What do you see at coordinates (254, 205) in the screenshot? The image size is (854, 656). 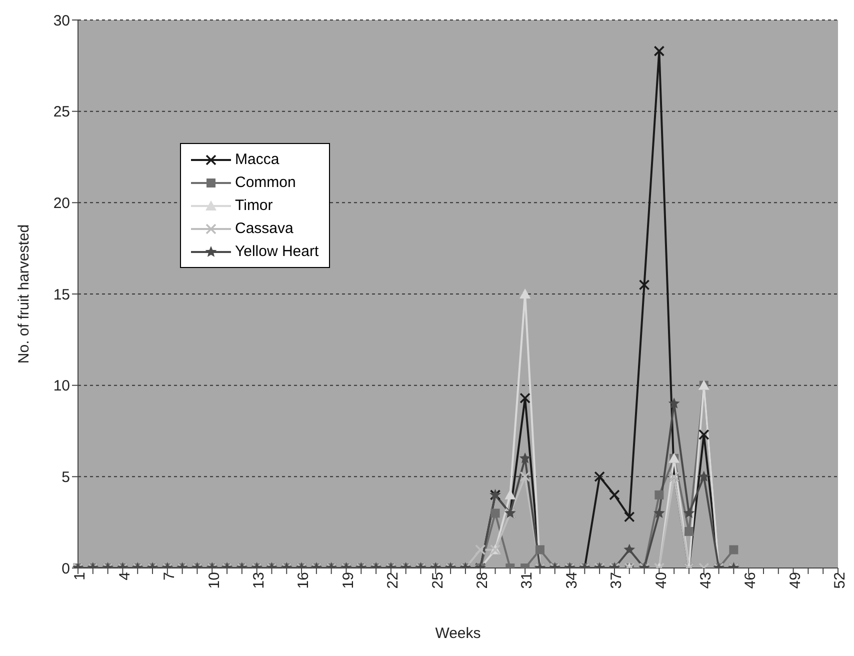 I see `legend-label: Timor` at bounding box center [254, 205].